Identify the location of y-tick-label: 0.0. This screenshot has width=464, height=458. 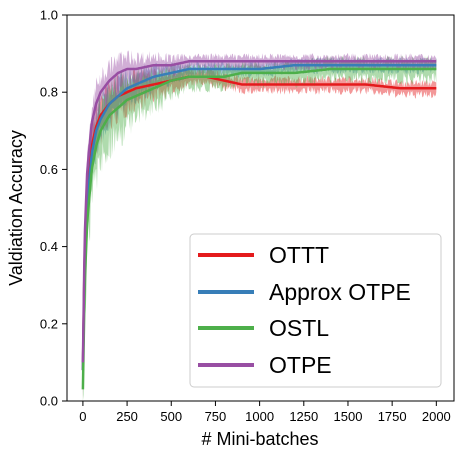
(49, 401).